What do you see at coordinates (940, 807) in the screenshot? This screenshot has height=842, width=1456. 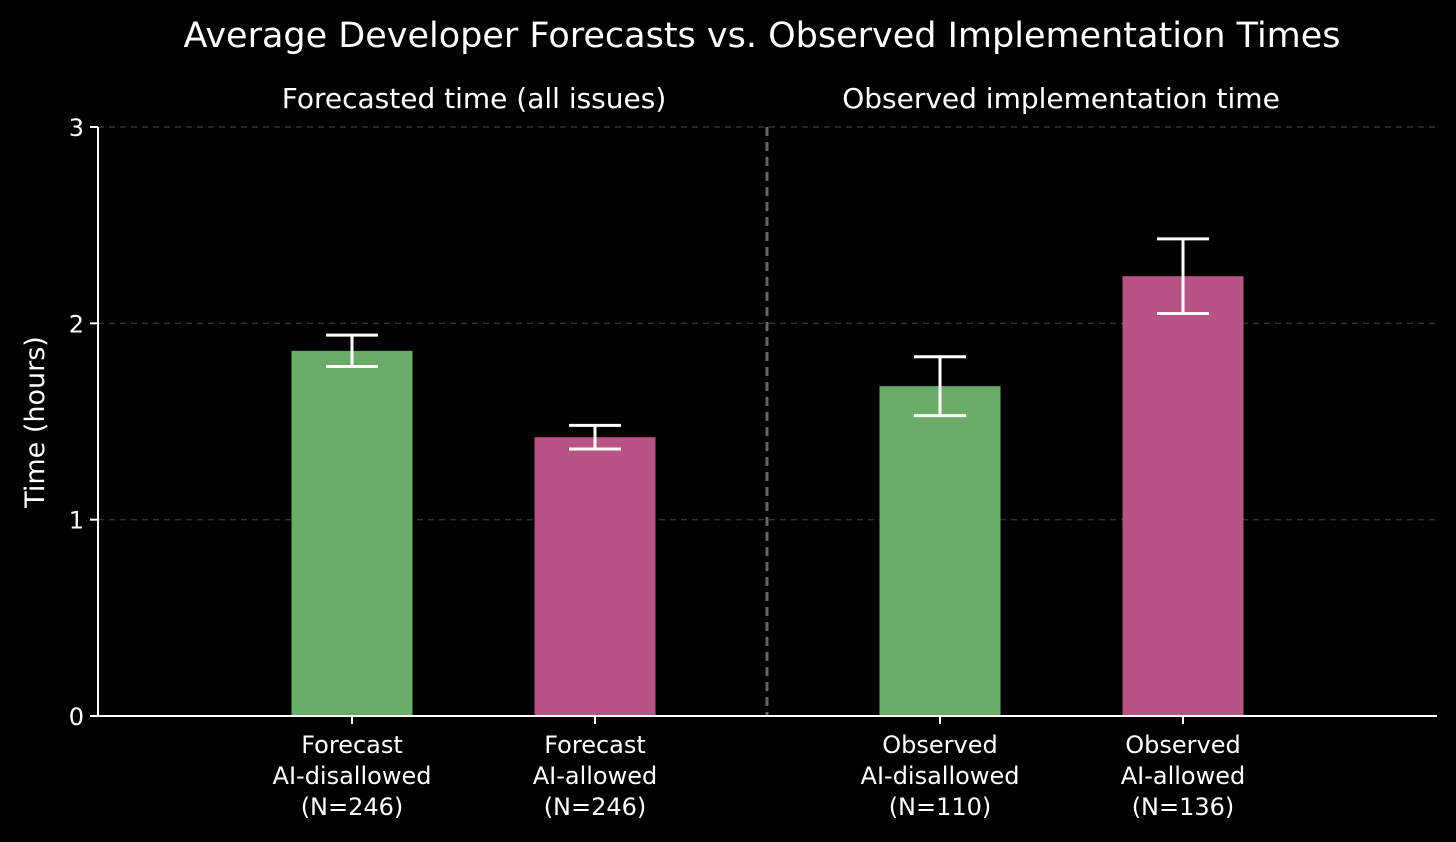 I see `x-tick-label-line: (N=110)` at bounding box center [940, 807].